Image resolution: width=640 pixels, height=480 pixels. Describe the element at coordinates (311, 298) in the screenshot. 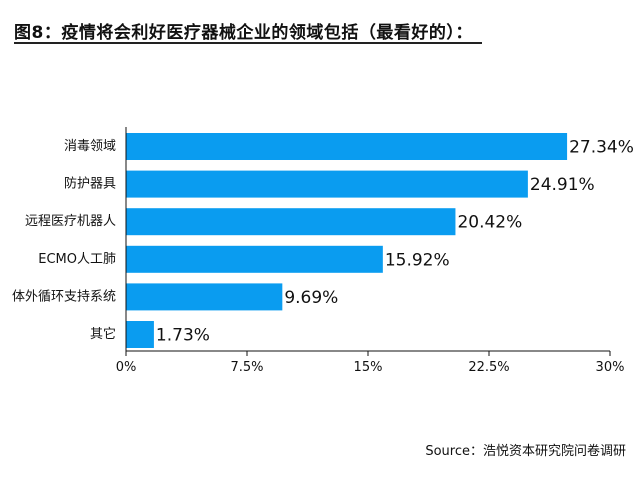

I see `data-label: 9.69%` at that location.